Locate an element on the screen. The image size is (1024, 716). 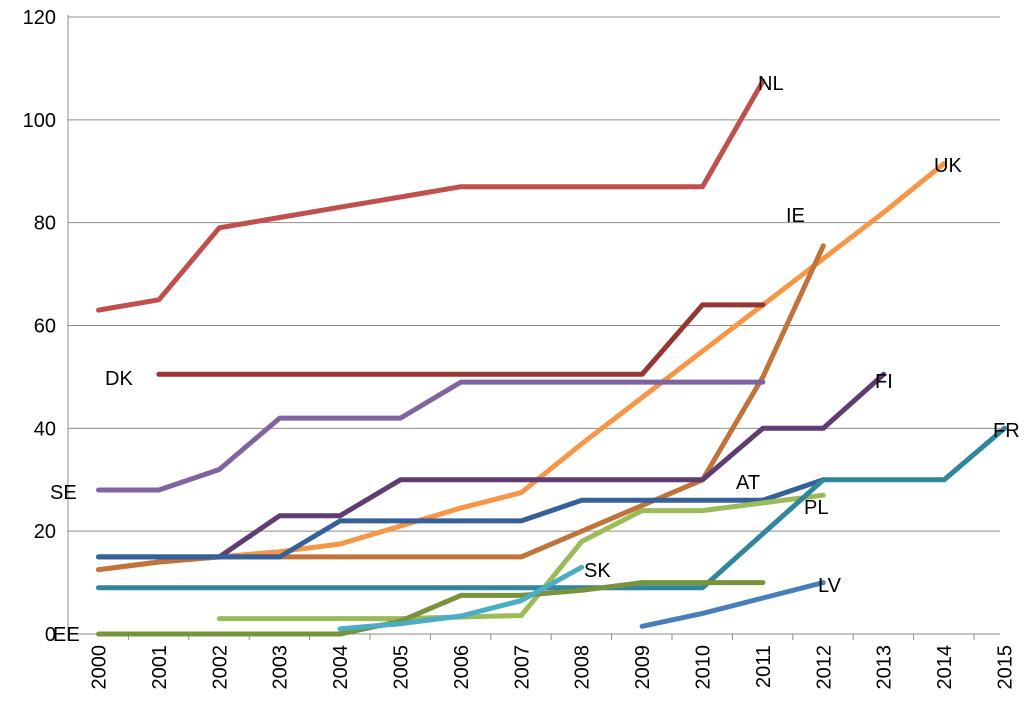
y-tick-label: 40 is located at coordinates (45, 429).